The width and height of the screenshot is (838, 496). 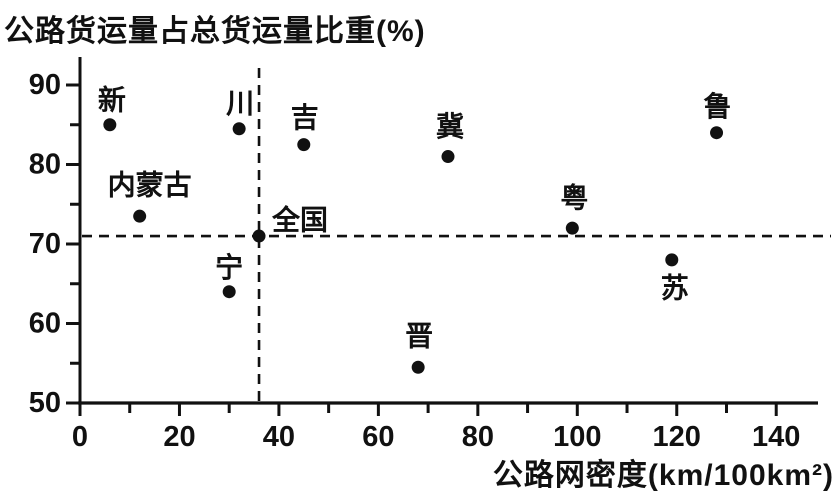 I want to click on data-point-label: 鲁, so click(x=718, y=106).